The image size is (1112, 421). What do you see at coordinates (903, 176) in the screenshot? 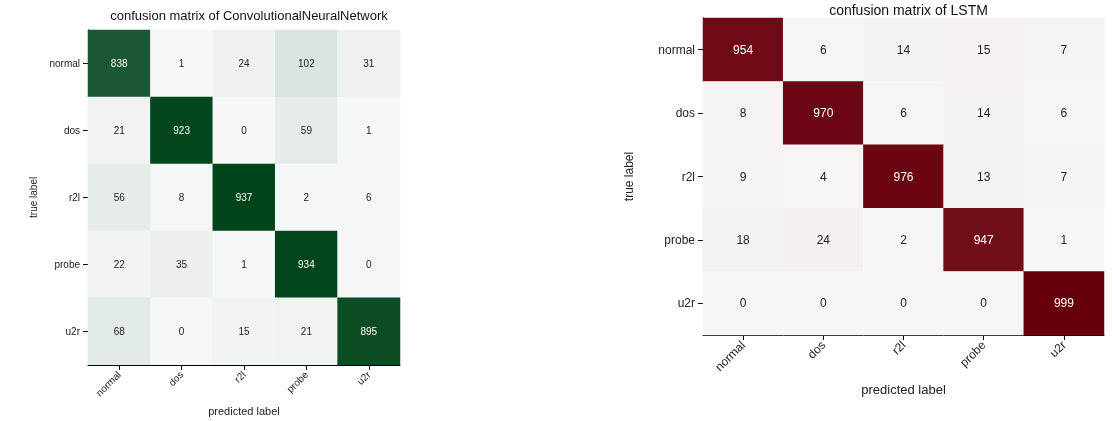
I see `data-label: 976` at bounding box center [903, 176].